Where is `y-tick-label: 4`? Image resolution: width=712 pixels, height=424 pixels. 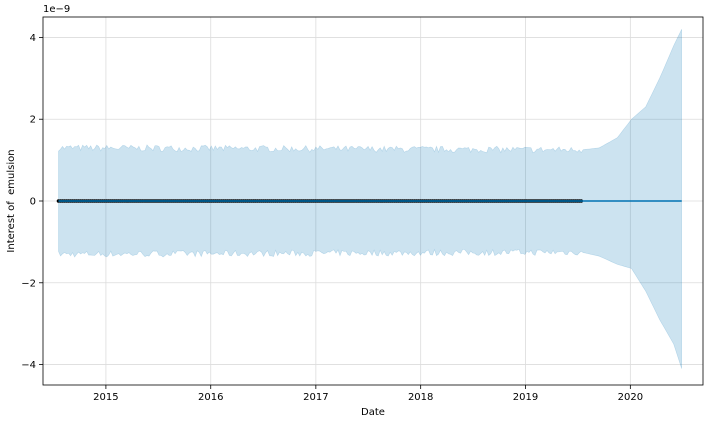
y-tick-label: 4 is located at coordinates (33, 38).